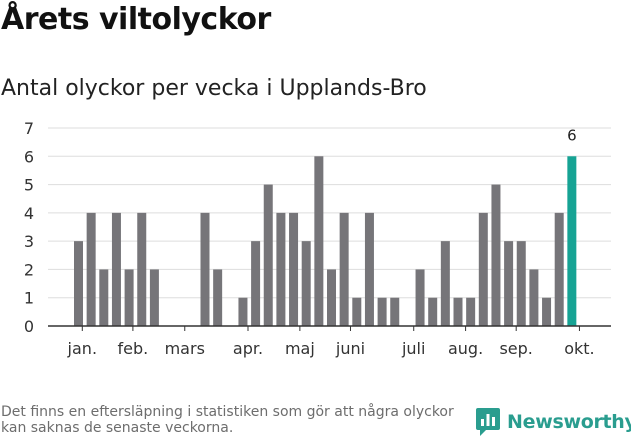 Image resolution: width=631 pixels, height=439 pixels. Describe the element at coordinates (29, 326) in the screenshot. I see `y-tick-label: 0` at that location.